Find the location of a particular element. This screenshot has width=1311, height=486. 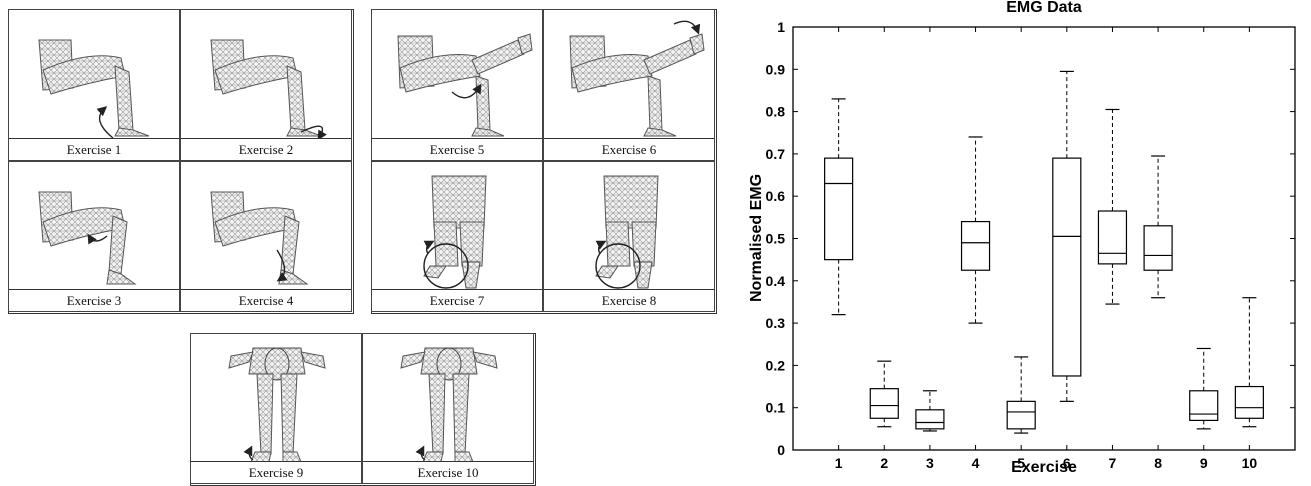

x-tick-label: 4 is located at coordinates (976, 463).